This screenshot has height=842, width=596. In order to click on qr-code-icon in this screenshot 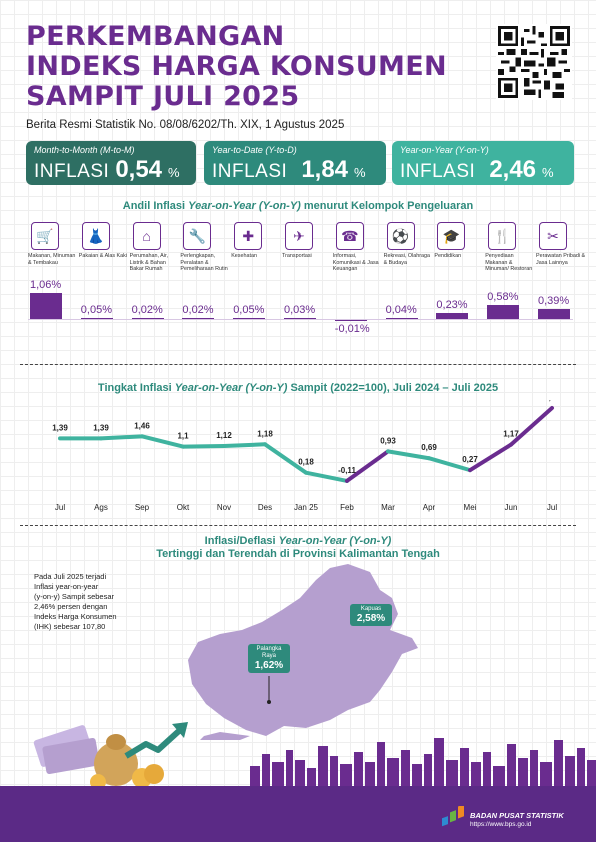, I will do `click(534, 62)`.